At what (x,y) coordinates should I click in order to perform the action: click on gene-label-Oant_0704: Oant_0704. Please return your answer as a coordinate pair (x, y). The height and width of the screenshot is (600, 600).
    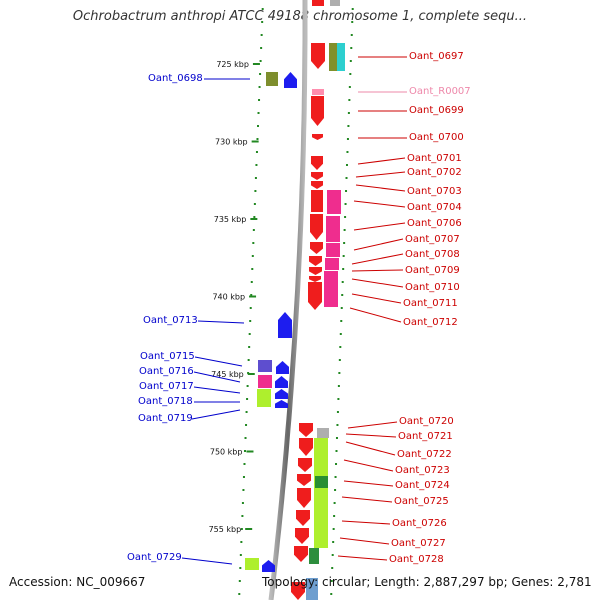
    Looking at the image, I should click on (434, 207).